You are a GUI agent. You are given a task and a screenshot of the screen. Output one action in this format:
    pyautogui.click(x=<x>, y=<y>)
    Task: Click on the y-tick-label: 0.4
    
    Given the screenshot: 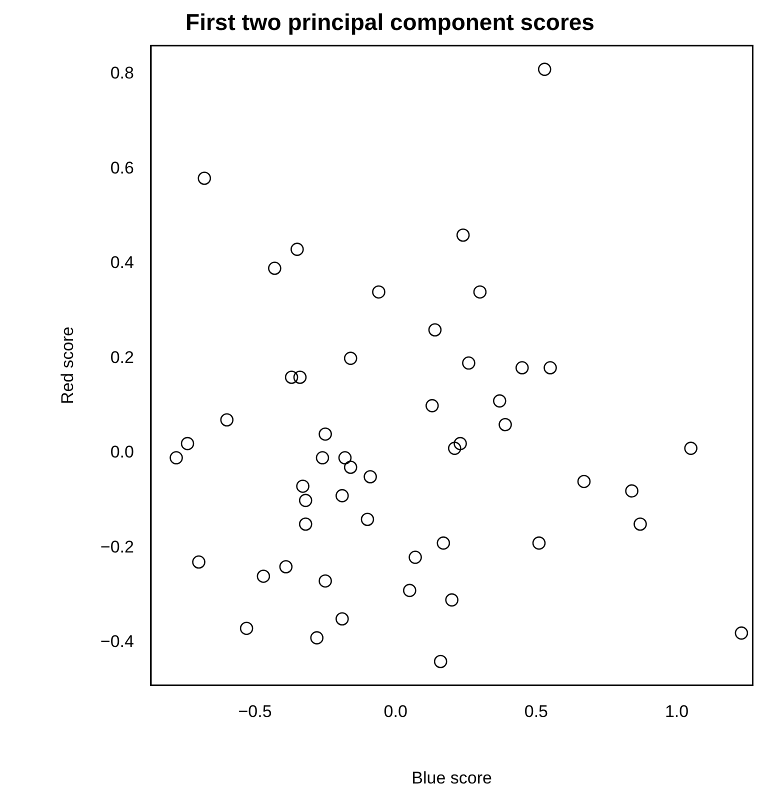 What is the action you would take?
    pyautogui.click(x=122, y=262)
    